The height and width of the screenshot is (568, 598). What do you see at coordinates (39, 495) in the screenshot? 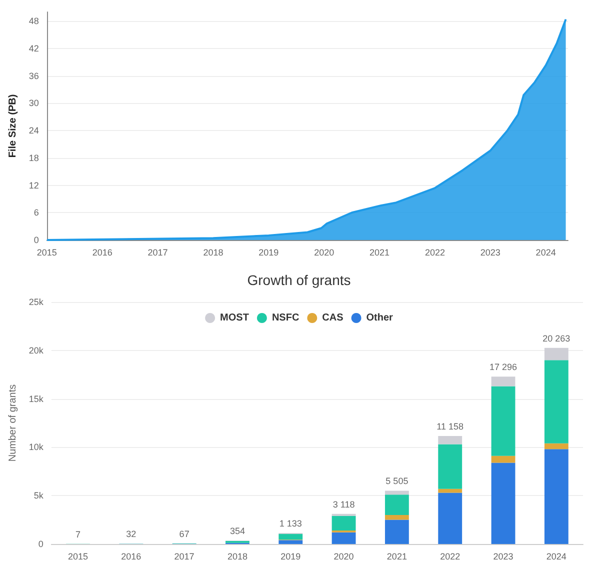
I see `y-tick-label: 5k` at bounding box center [39, 495].